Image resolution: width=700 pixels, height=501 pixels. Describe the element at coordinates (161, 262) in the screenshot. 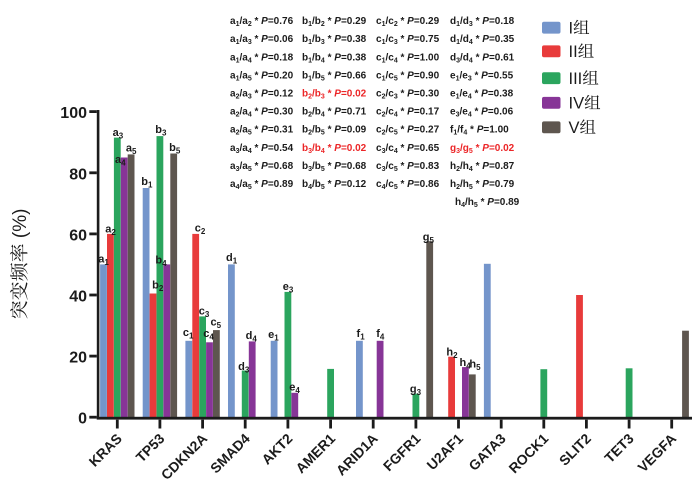

I see `svg-text: b4` at that location.